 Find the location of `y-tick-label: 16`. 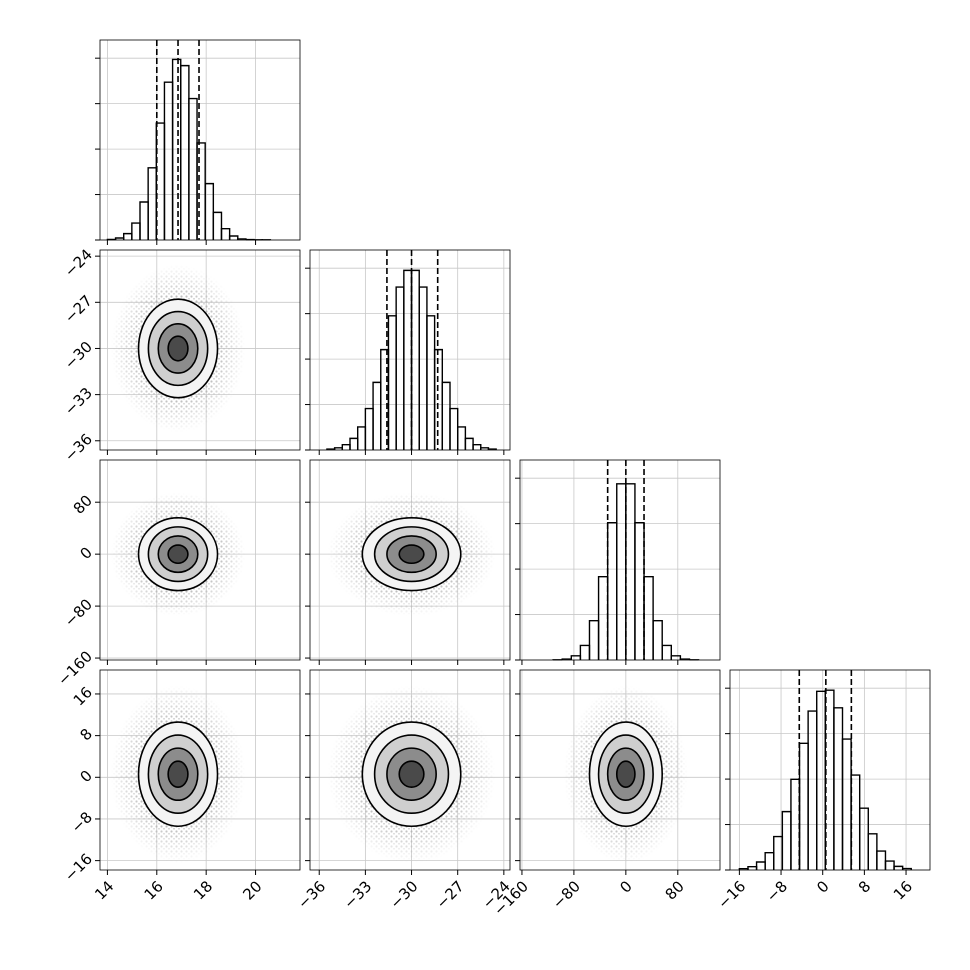

y-tick-label: 16 is located at coordinates (83, 696).